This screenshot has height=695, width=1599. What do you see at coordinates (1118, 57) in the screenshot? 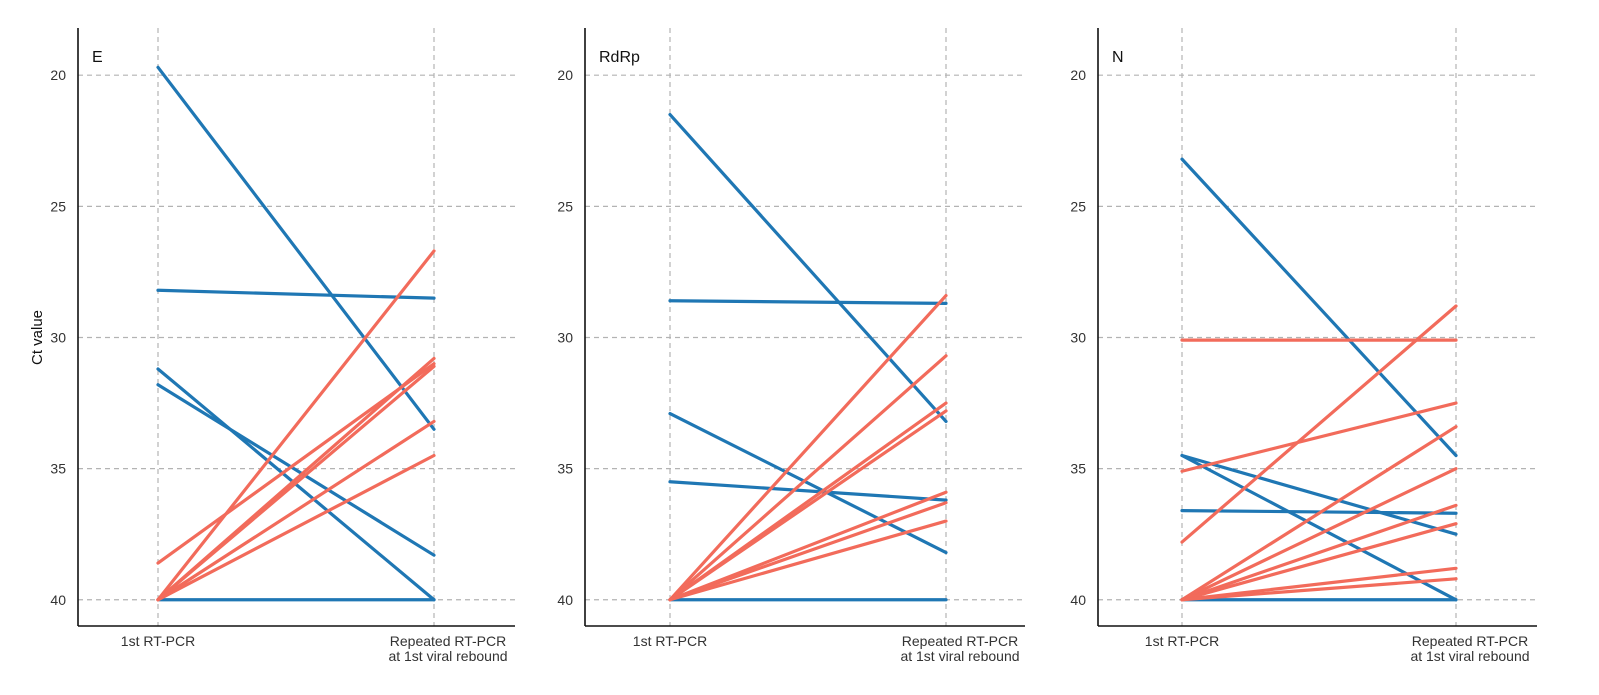
I see `panel-title: N` at bounding box center [1118, 57].